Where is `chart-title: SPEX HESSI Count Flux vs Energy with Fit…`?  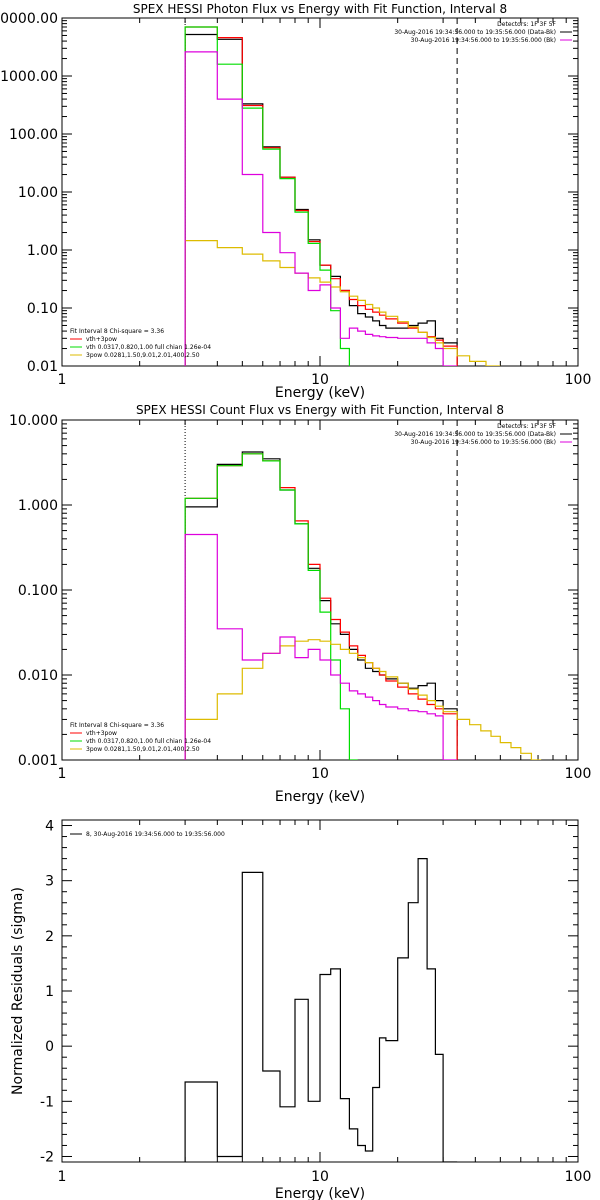 chart-title: SPEX HESSI Count Flux vs Energy with Fit… is located at coordinates (320, 410).